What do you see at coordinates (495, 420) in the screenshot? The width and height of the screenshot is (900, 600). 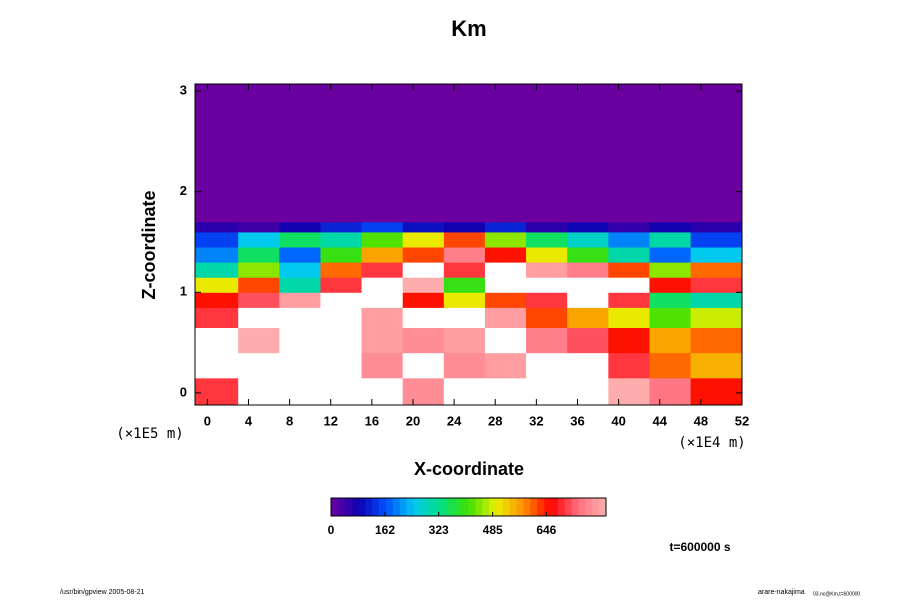 I see `x-tick-label: 28` at bounding box center [495, 420].